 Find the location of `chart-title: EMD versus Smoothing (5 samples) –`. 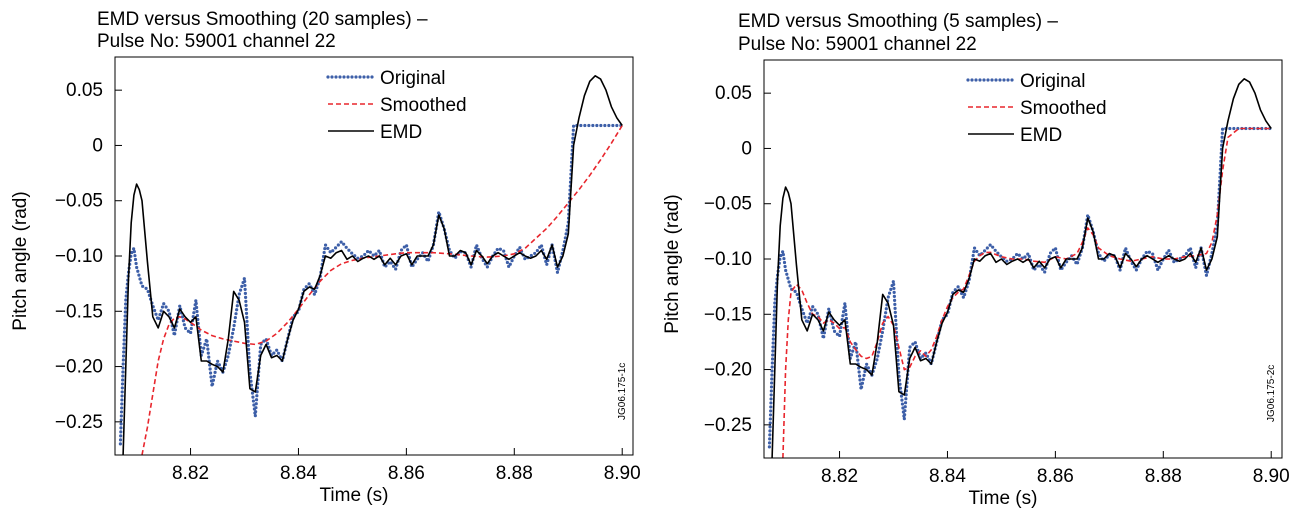

chart-title: EMD versus Smoothing (5 samples) – is located at coordinates (898, 21).